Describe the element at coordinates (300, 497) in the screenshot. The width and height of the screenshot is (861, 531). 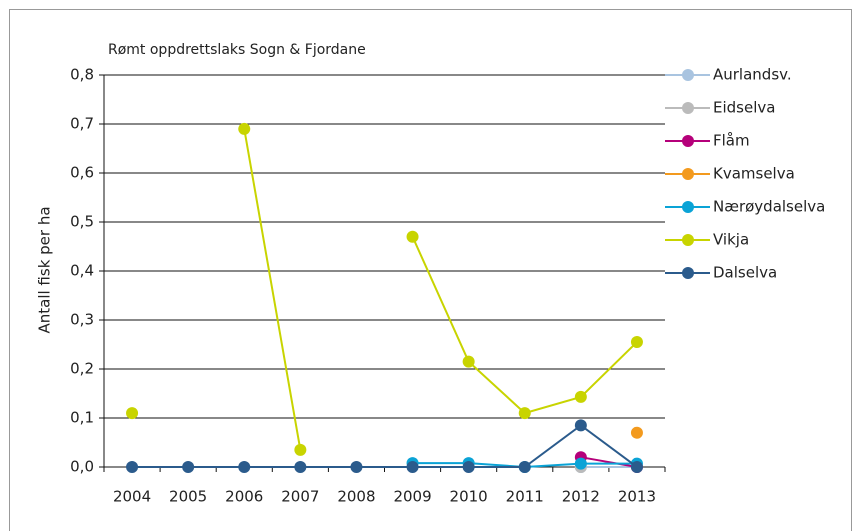
I see `x-tick-label: 2007` at that location.